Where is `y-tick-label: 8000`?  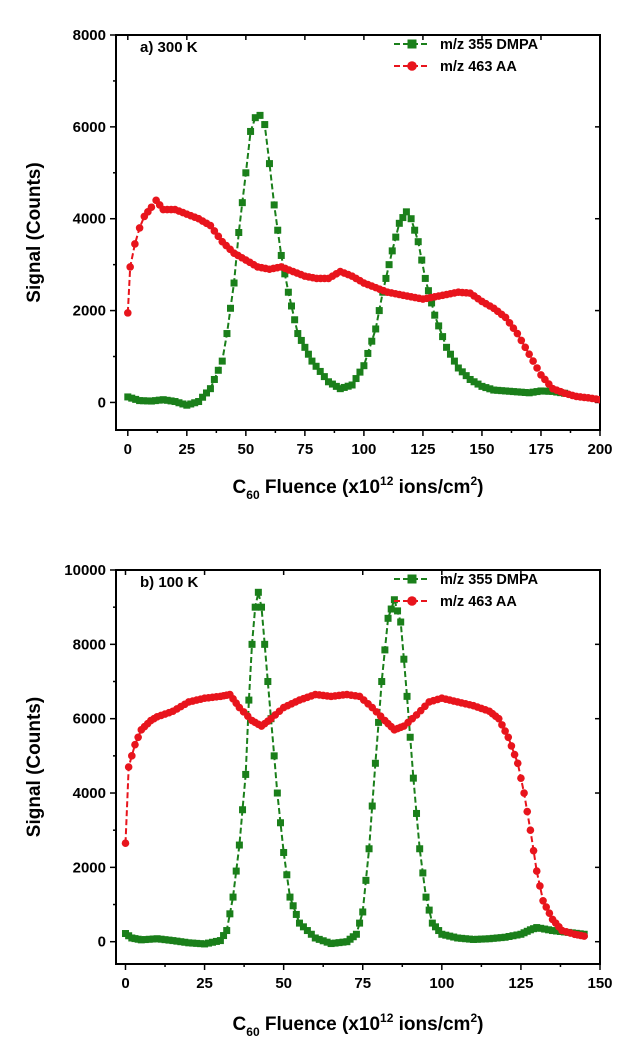
y-tick-label: 8000 is located at coordinates (89, 35).